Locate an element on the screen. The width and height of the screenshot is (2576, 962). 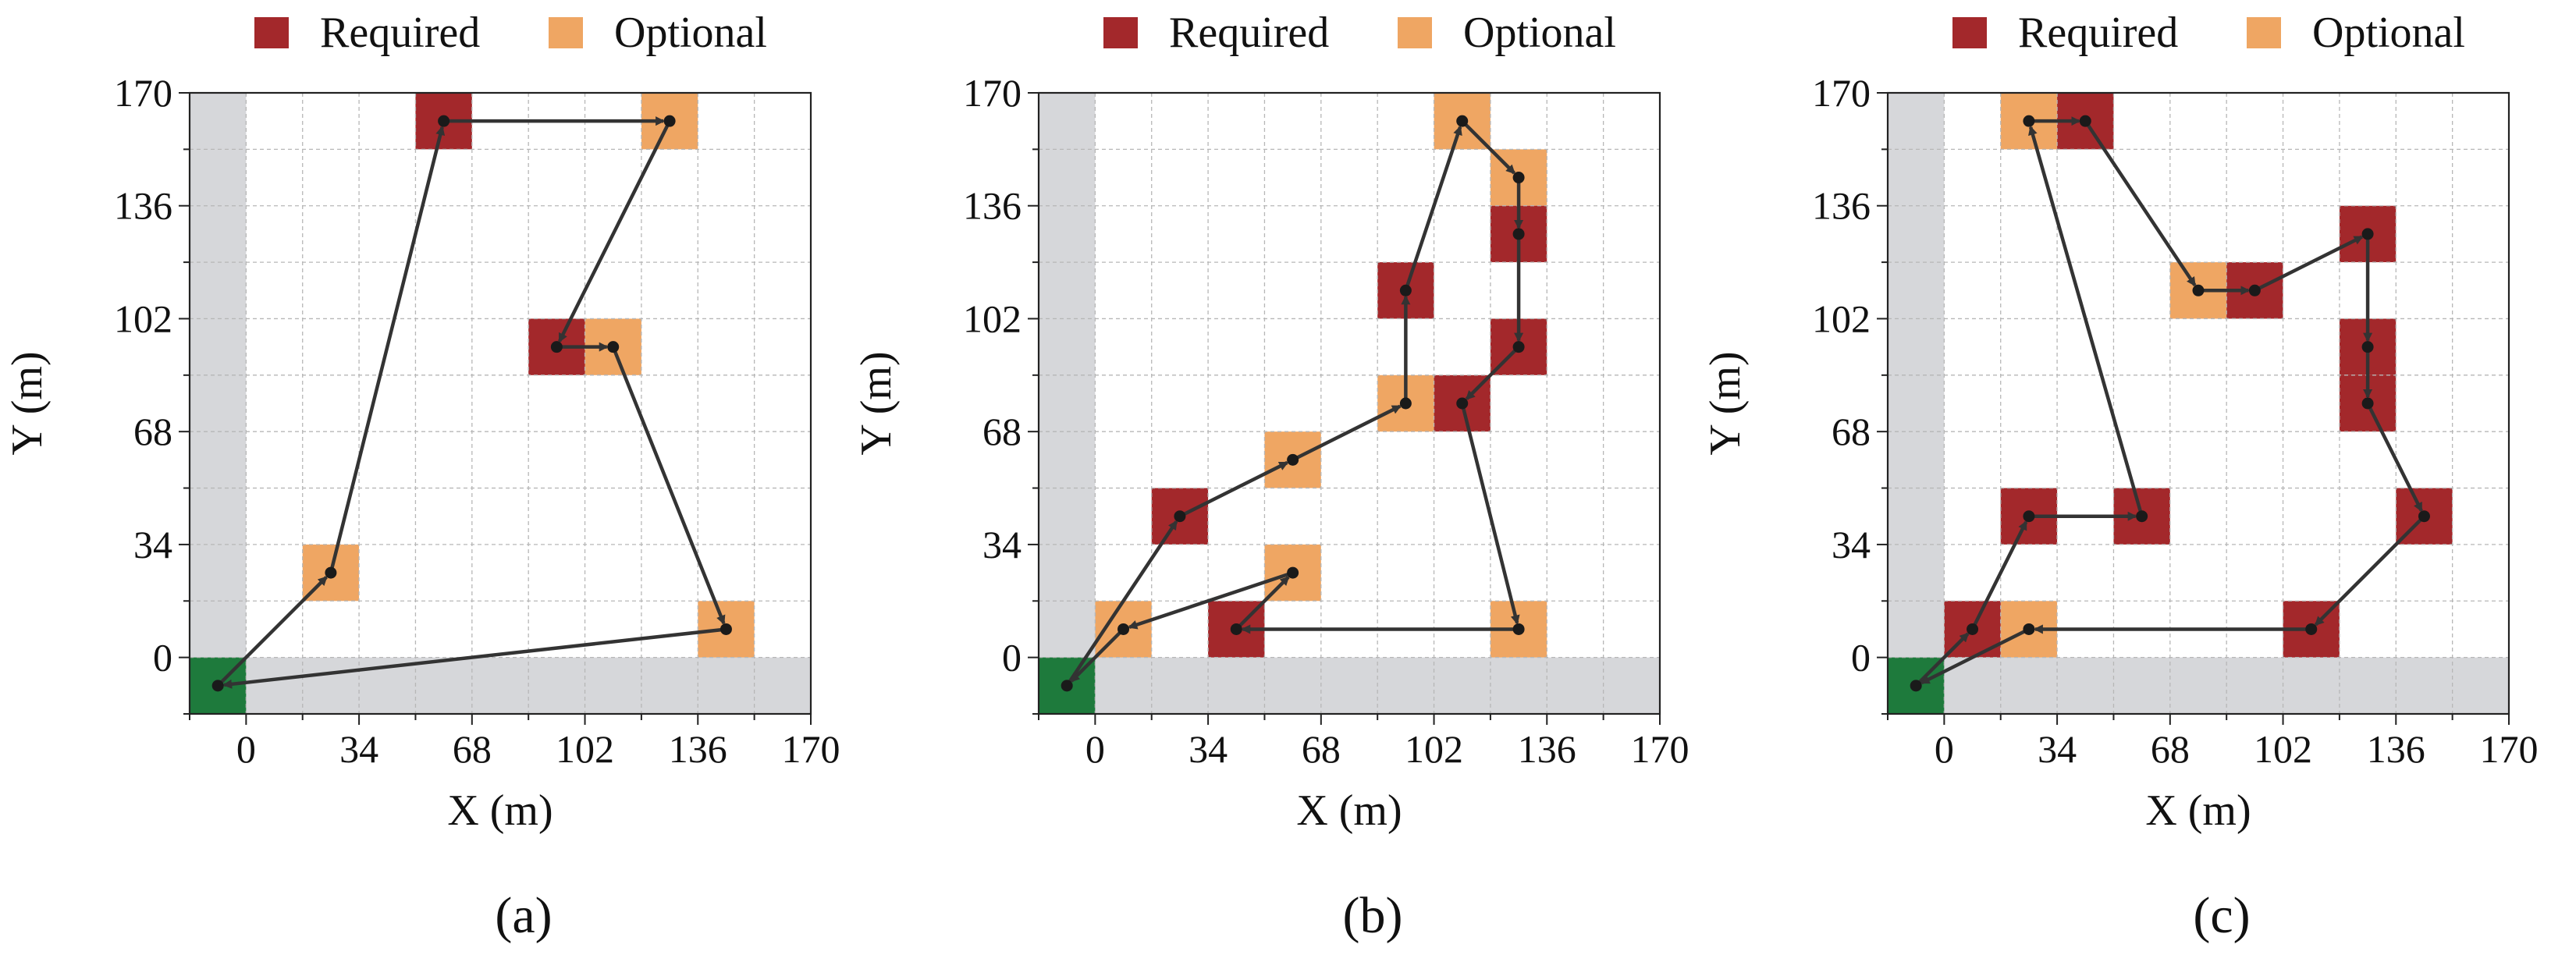
legend-required-label: Required is located at coordinates (2098, 33).